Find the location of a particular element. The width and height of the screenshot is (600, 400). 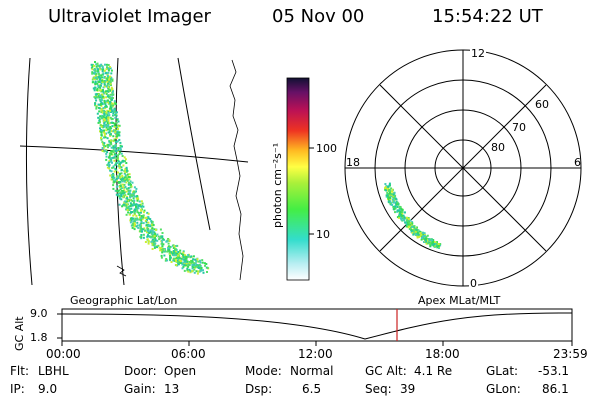

ip-value: 9.0 is located at coordinates (48, 389).